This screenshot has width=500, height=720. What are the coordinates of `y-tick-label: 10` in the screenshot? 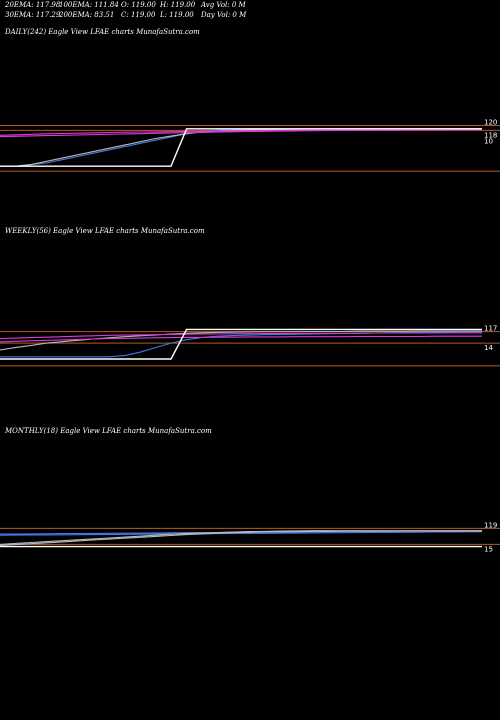 It's located at (488, 141).